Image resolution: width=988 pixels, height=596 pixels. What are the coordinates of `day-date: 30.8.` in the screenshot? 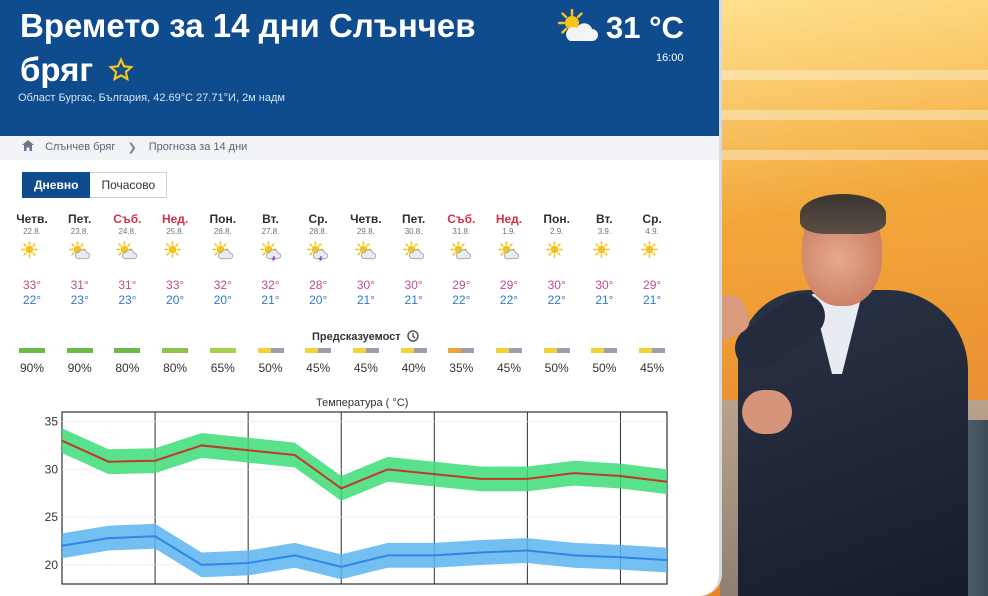 It's located at (413, 231).